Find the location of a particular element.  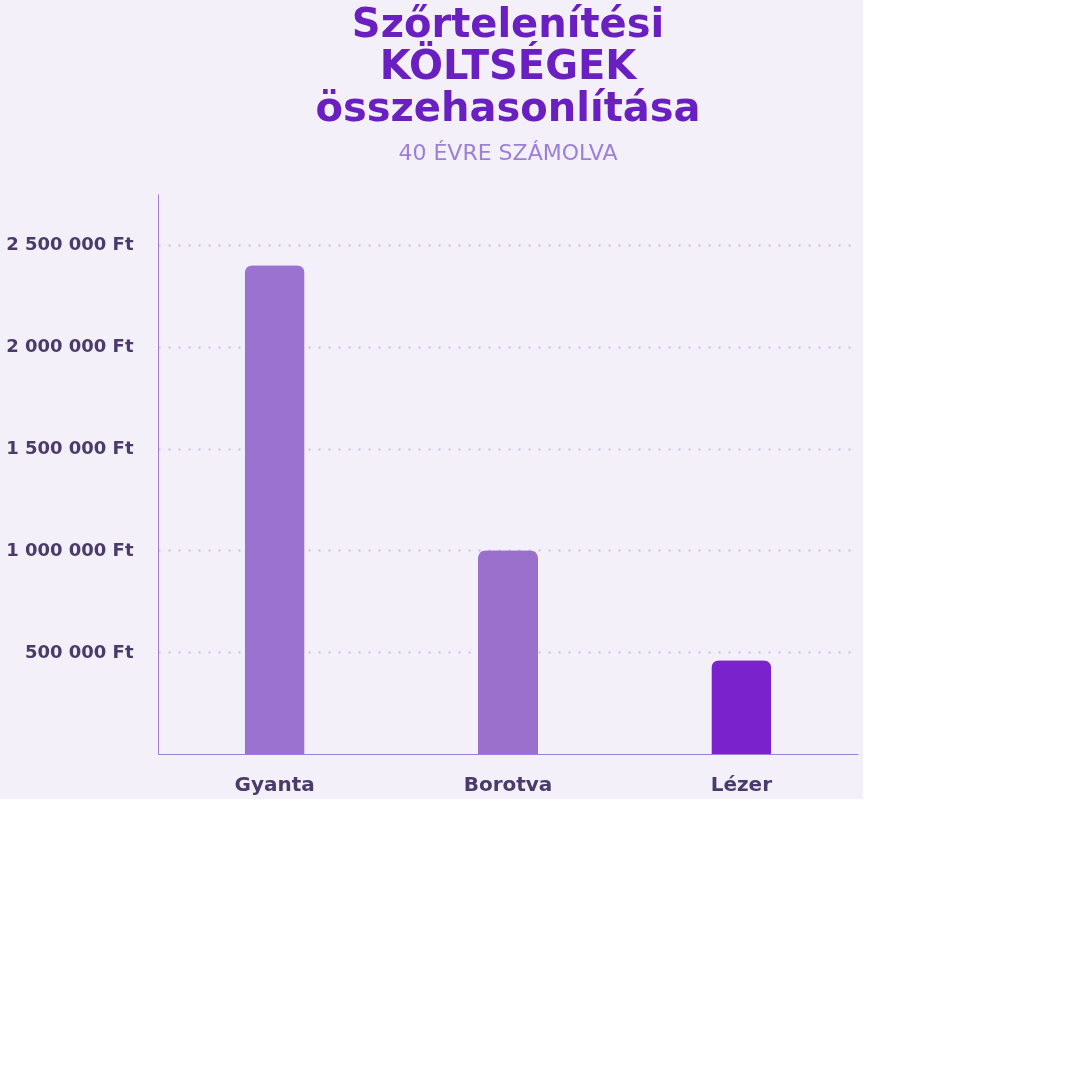

chart-subtitle: 40 ÉVRE SZÁMOLVA is located at coordinates (508, 152).